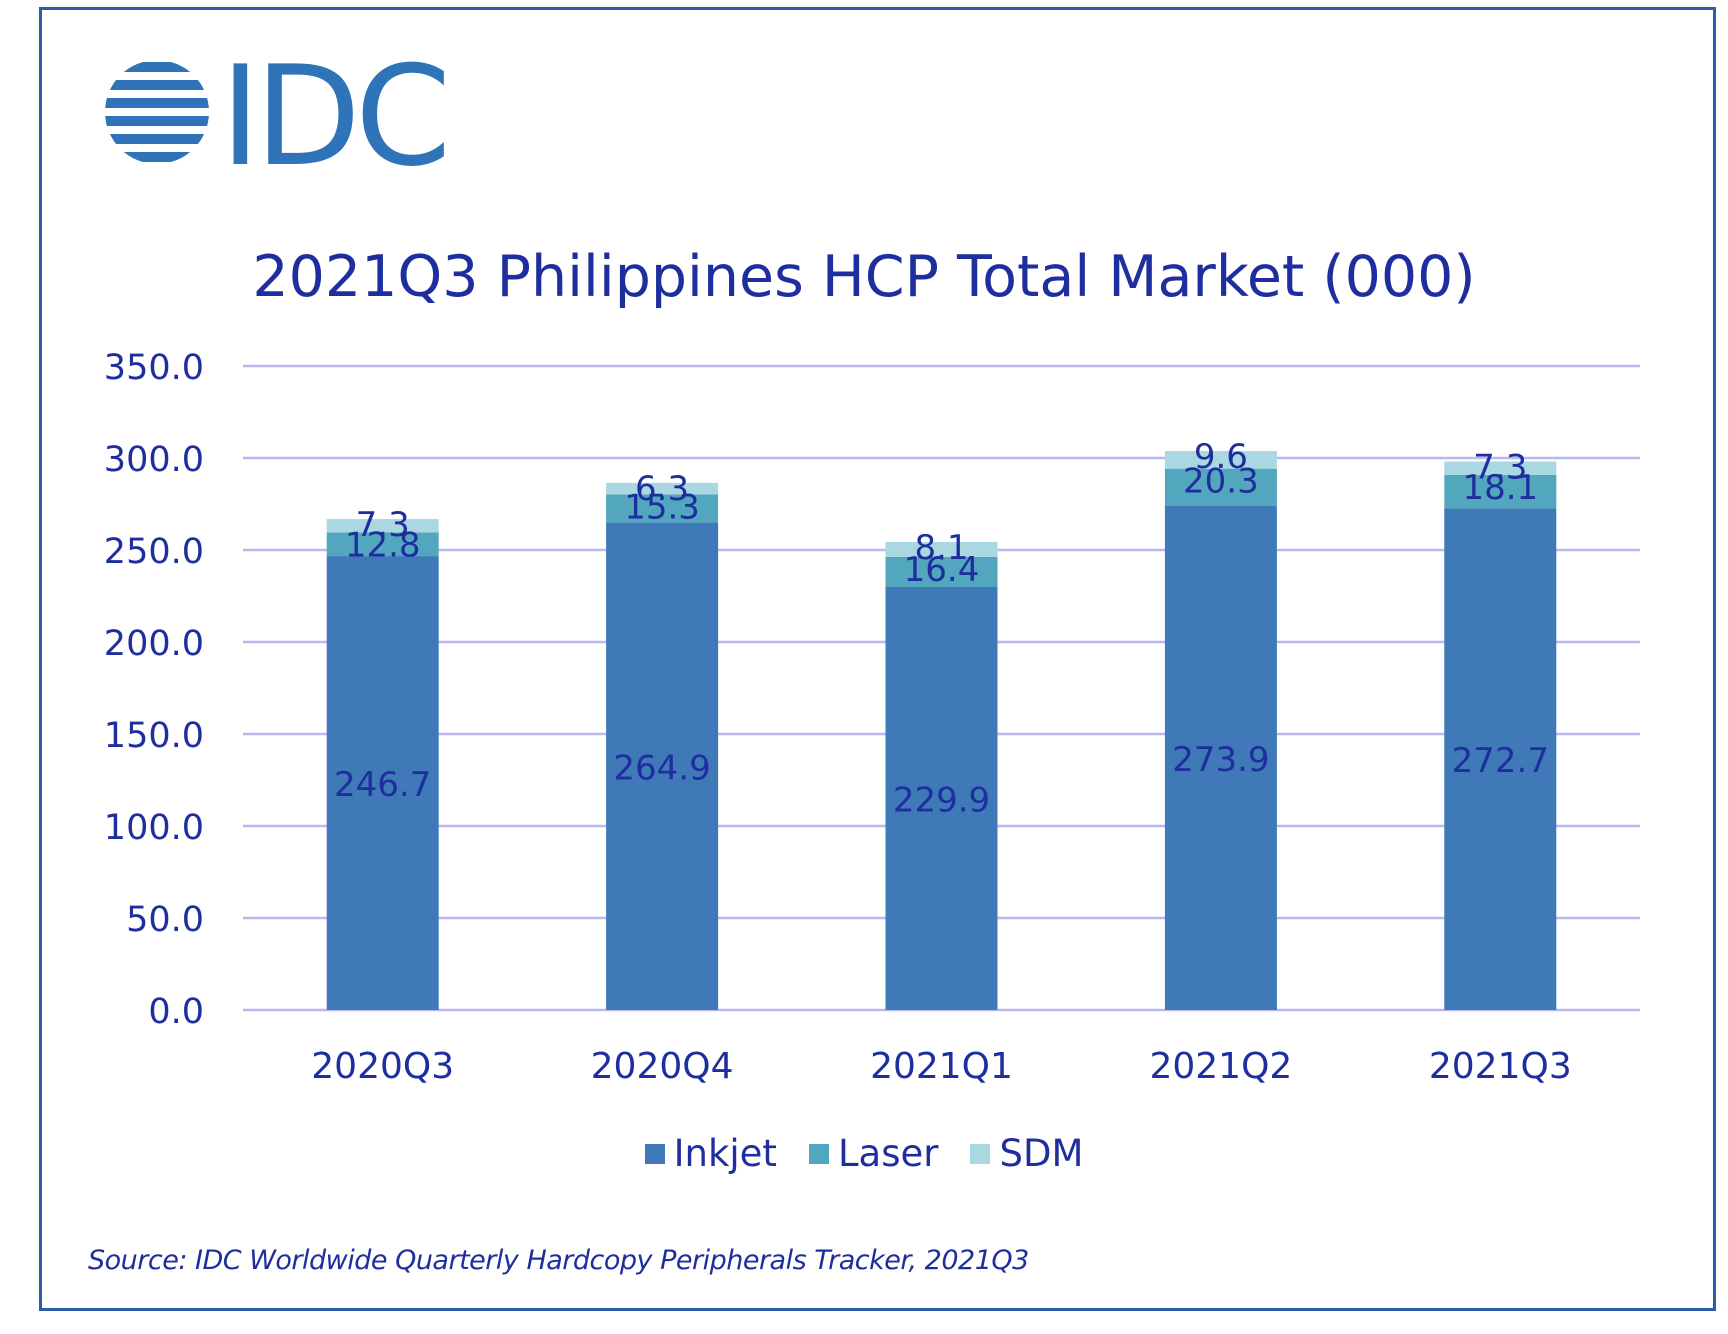 This screenshot has width=1728, height=1334. Describe the element at coordinates (1220, 1066) in the screenshot. I see `x-tick-label: 2021Q2` at that location.